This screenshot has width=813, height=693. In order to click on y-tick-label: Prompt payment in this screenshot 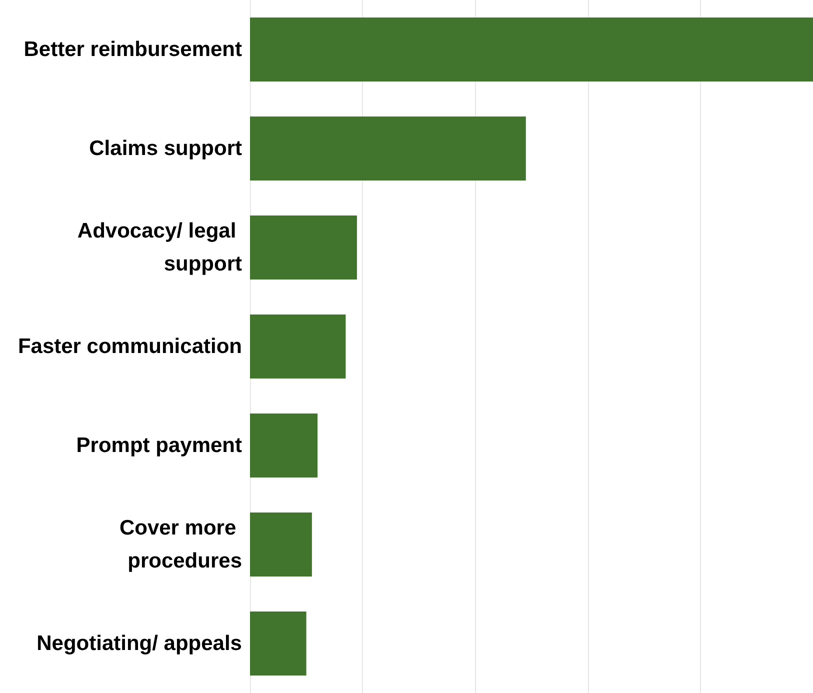, I will do `click(159, 445)`.